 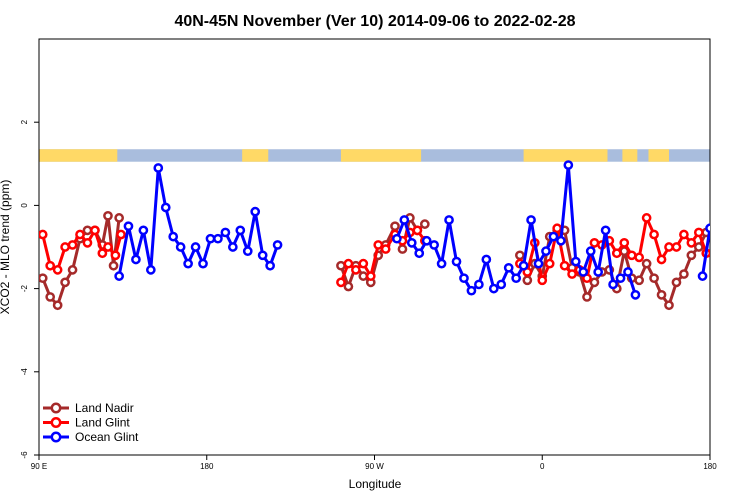 I want to click on y-axis-label: XCO2 - MLO trend (ppm), so click(x=6, y=247).